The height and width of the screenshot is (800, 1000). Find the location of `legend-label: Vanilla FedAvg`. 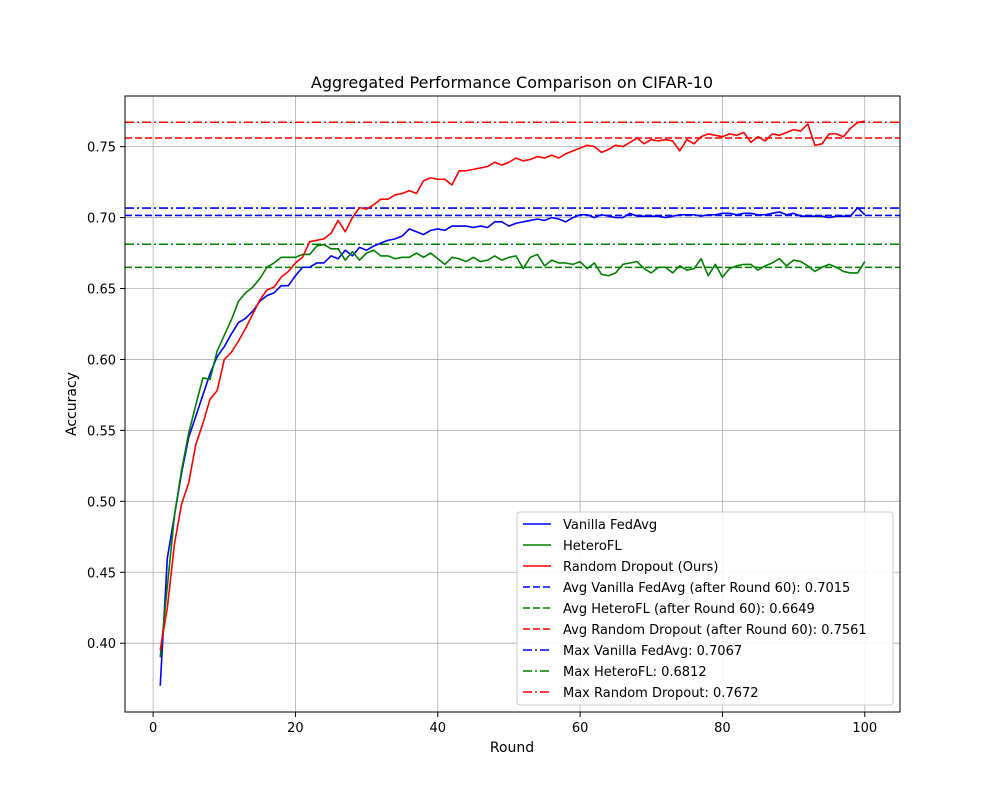

legend-label: Vanilla FedAvg is located at coordinates (610, 525).